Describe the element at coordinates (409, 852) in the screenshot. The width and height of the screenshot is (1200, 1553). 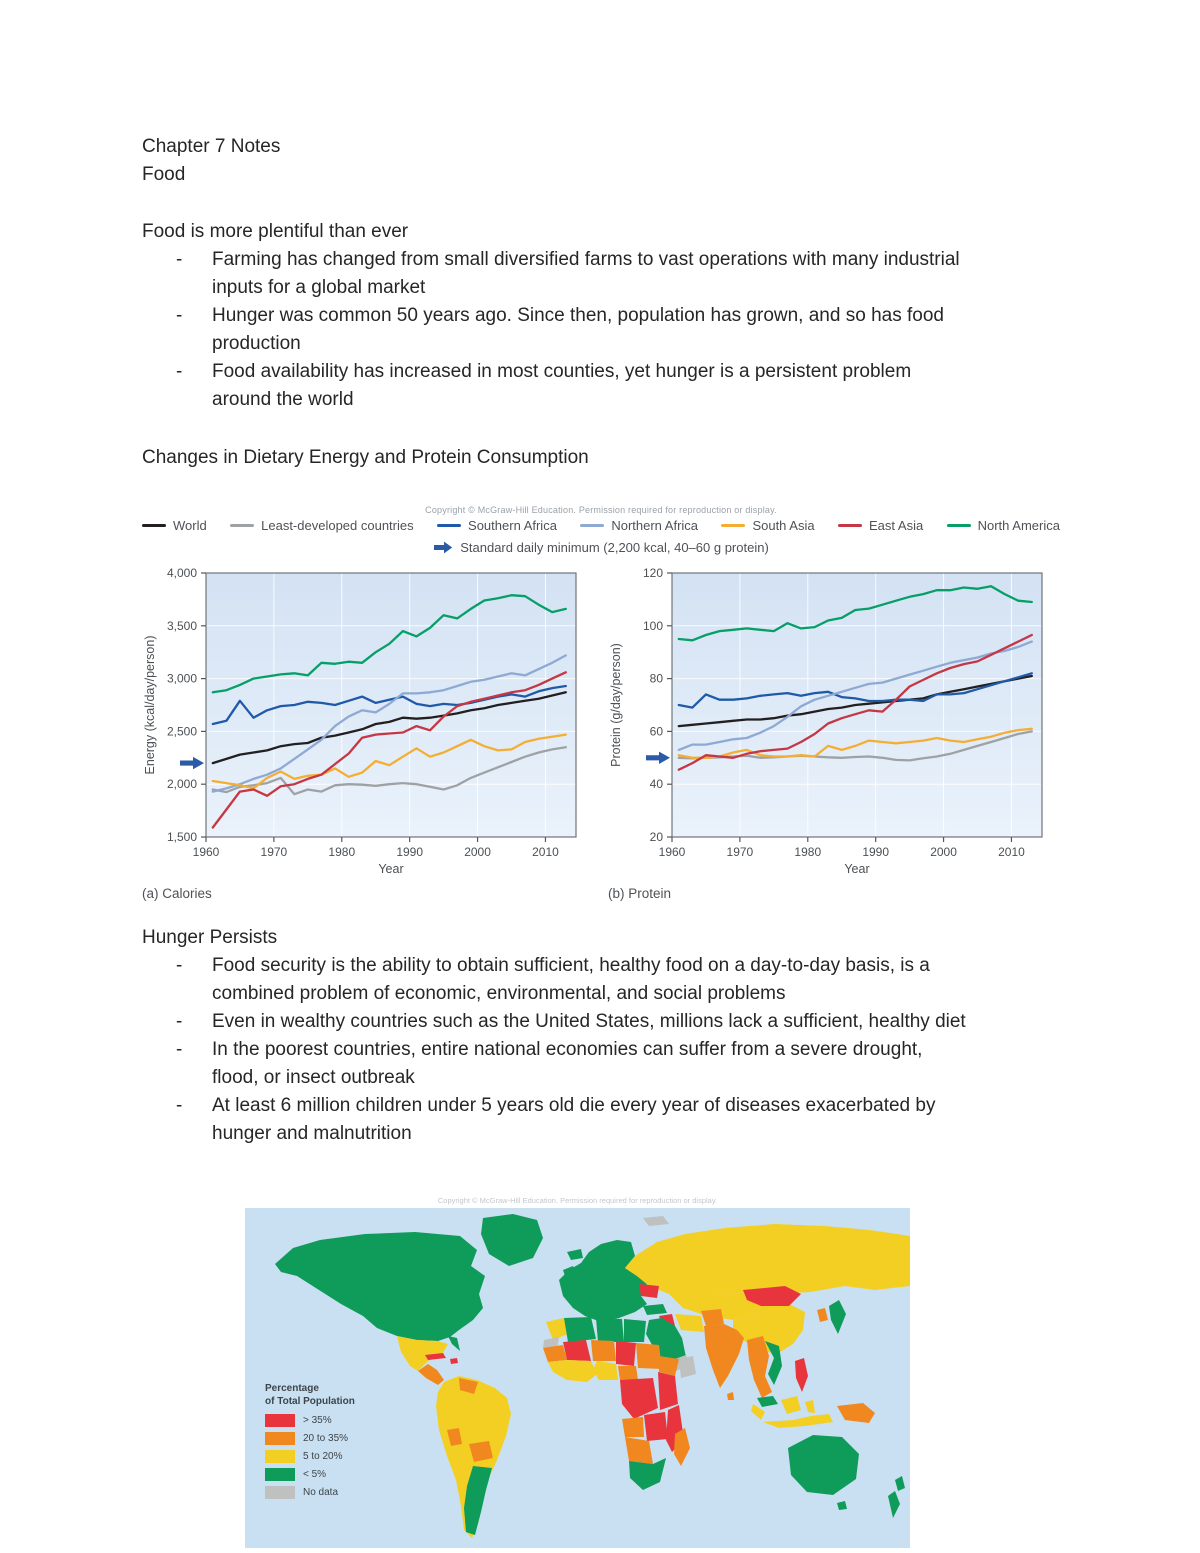
I see `xtick-label: 1990` at that location.